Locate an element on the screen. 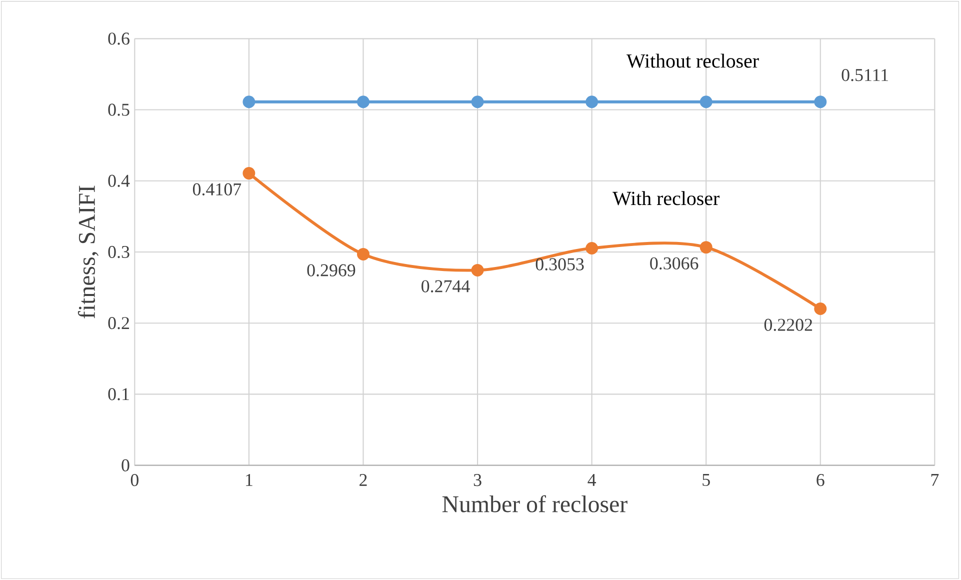 This screenshot has height=580, width=961. data-label: 0.3066 is located at coordinates (674, 263).